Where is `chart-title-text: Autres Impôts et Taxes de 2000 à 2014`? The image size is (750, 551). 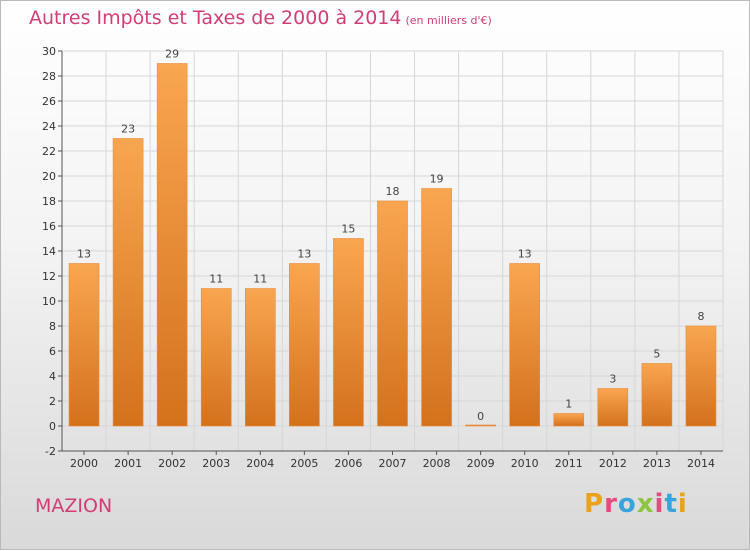 chart-title-text: Autres Impôts et Taxes de 2000 à 2014 is located at coordinates (215, 18).